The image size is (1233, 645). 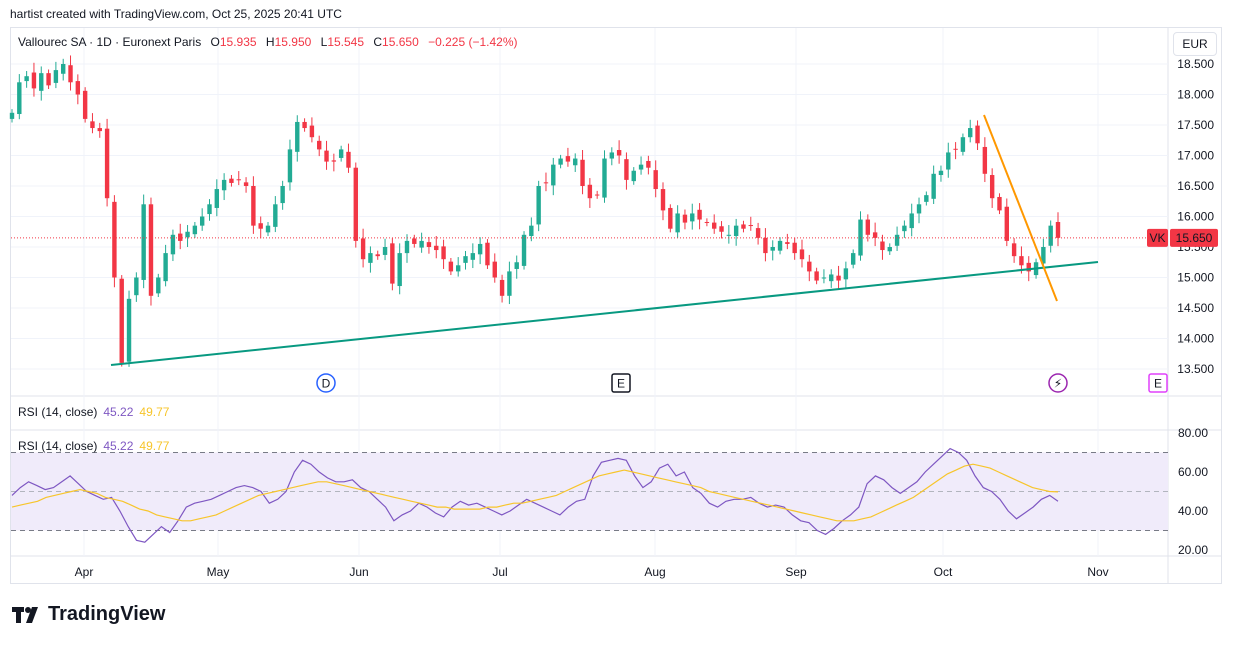 I want to click on rsi-legend-pane: RSI (14, close) 45.22 49.77, so click(x=93, y=446).